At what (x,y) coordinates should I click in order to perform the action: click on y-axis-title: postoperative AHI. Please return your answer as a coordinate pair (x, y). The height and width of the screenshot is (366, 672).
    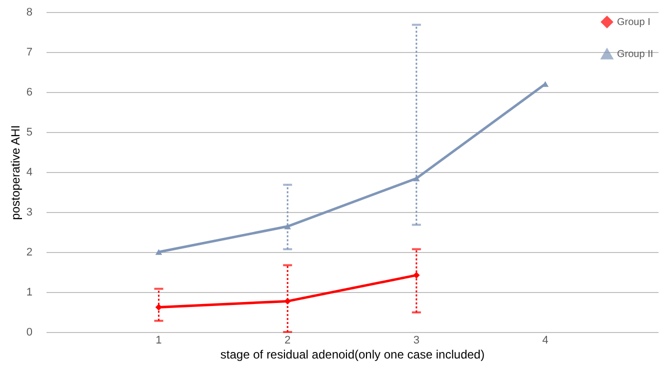
    Looking at the image, I should click on (15, 172).